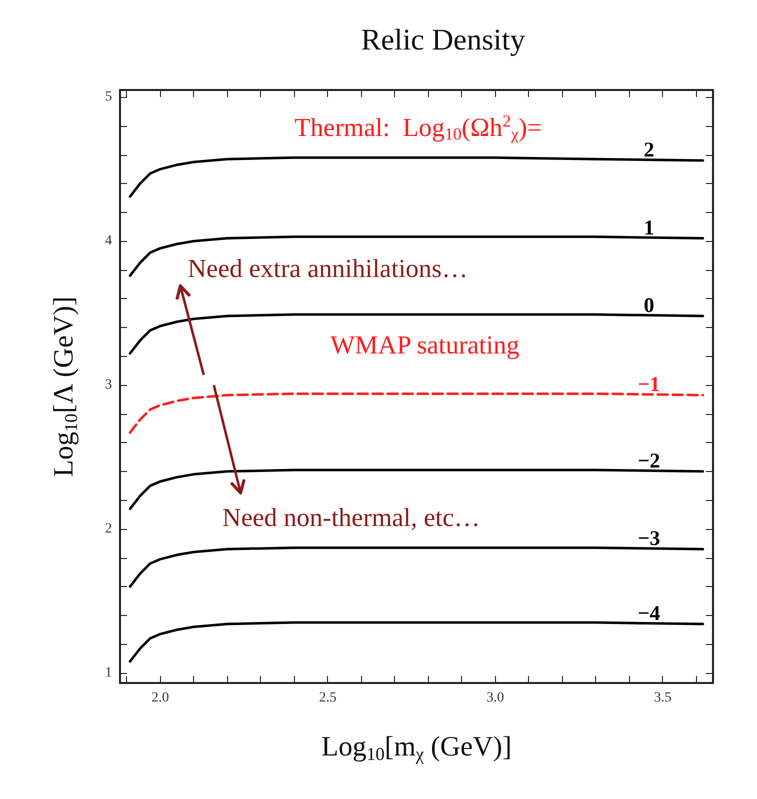 The image size is (757, 799). Describe the element at coordinates (663, 698) in the screenshot. I see `x-tick-label: 3.5` at that location.